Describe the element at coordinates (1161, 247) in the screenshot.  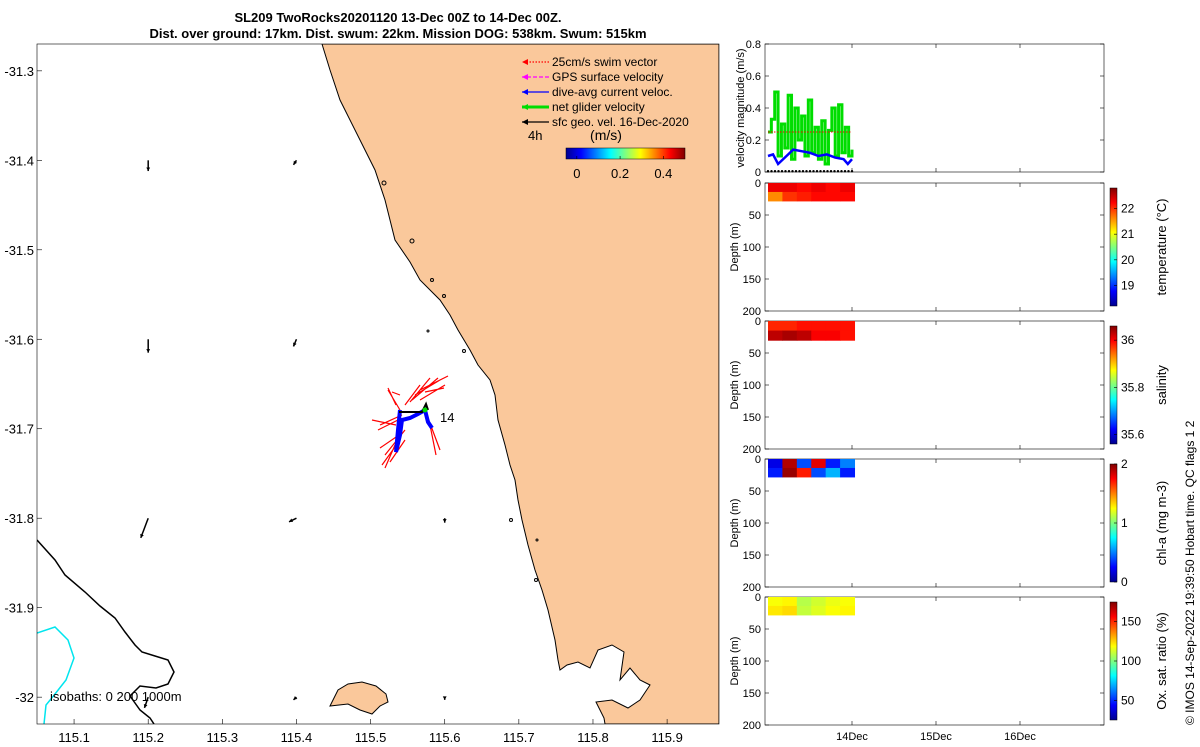
I see `colorbar-label: temperature (°C)` at that location.